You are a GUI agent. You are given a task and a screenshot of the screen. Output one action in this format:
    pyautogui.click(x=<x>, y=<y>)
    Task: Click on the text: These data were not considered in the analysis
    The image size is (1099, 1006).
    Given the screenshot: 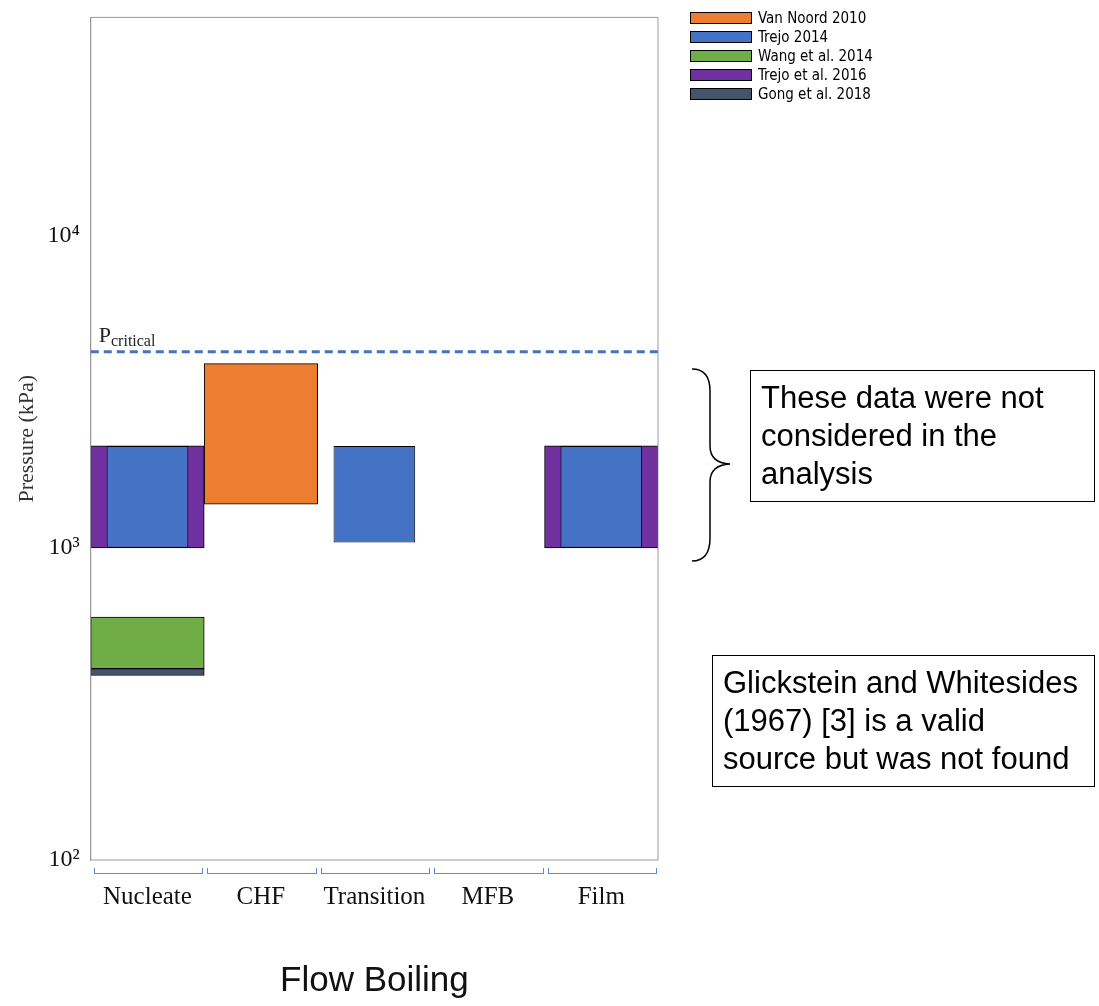 What is the action you would take?
    pyautogui.click(x=922, y=436)
    